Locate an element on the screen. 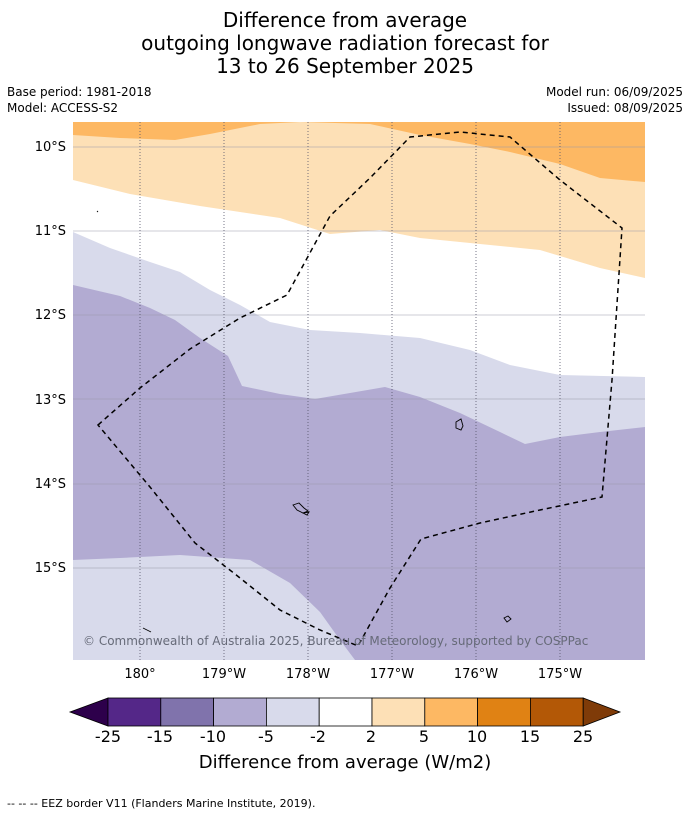  latitude-labels: 10°S 11°S 12°S 13°S 14°S 15°S is located at coordinates (50, 358).